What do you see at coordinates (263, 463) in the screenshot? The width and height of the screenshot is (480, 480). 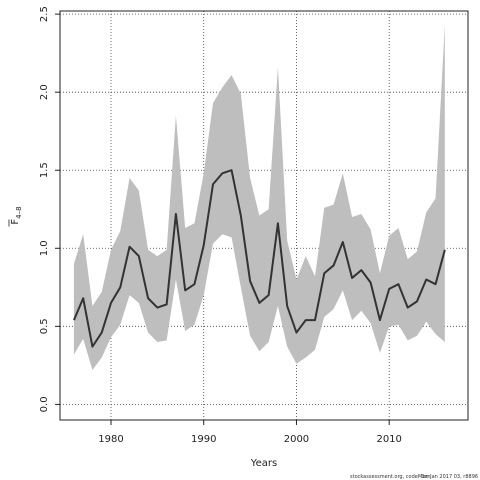 I see `x-axis-label: Years` at bounding box center [263, 463].